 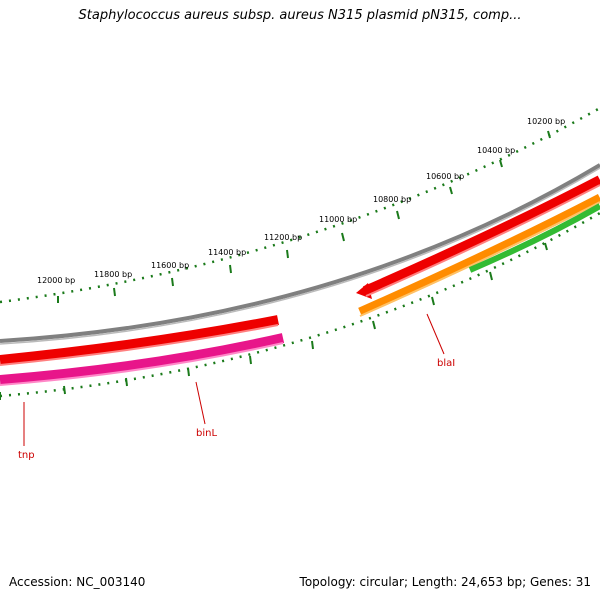 I want to click on gene-label-tnp: tnp, so click(x=26, y=455).